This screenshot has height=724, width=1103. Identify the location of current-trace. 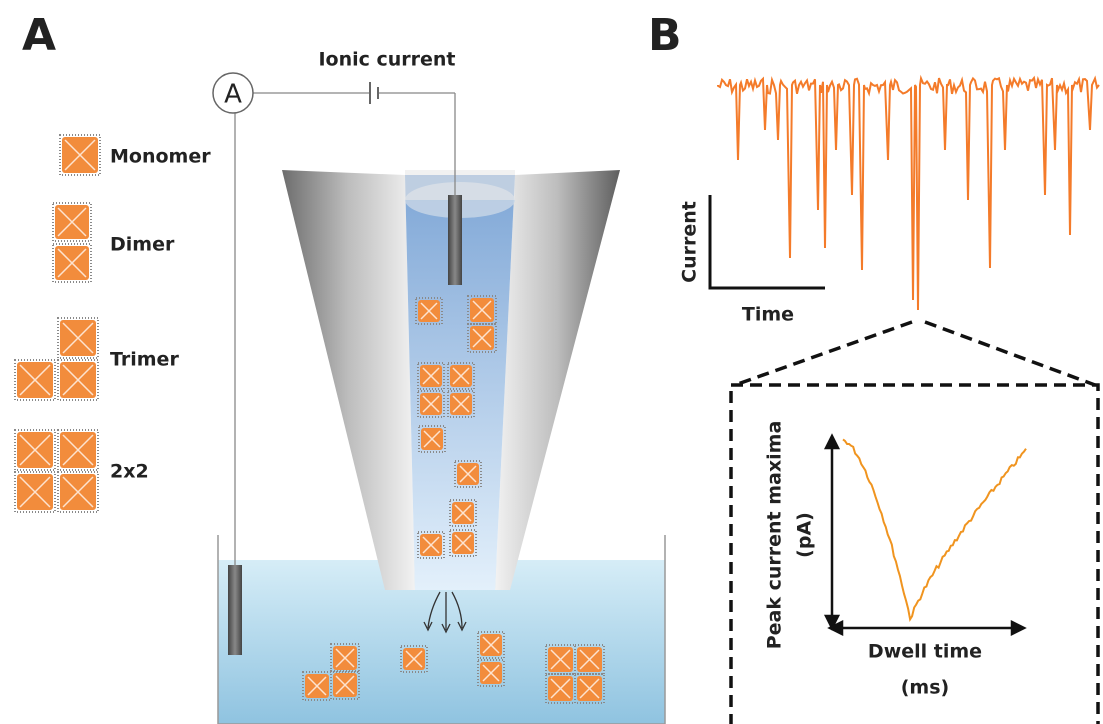
(908, 192).